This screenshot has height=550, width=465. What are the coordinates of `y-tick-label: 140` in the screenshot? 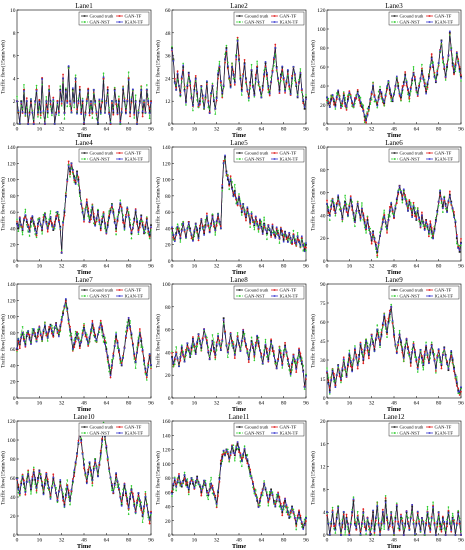 It's located at (11, 148).